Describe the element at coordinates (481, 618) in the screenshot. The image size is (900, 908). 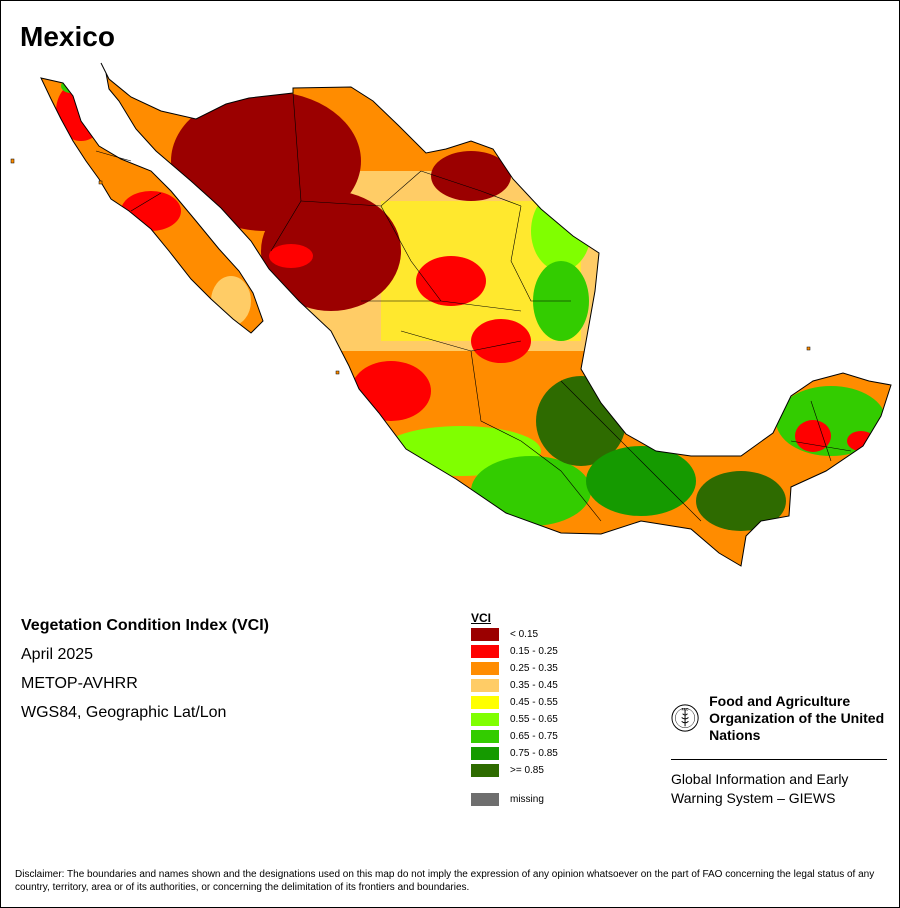
I see `legend-title: VCI` at that location.